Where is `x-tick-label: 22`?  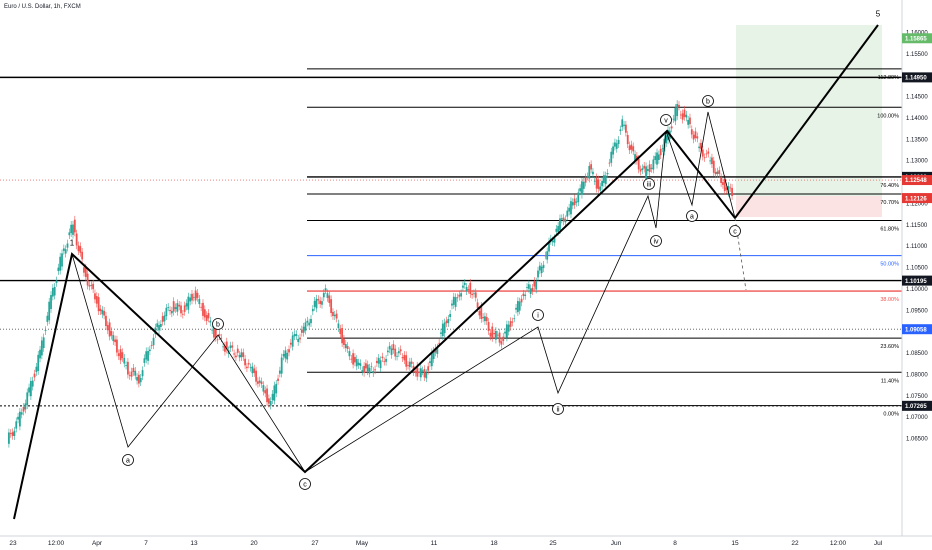 x-tick-label: 22 is located at coordinates (795, 543).